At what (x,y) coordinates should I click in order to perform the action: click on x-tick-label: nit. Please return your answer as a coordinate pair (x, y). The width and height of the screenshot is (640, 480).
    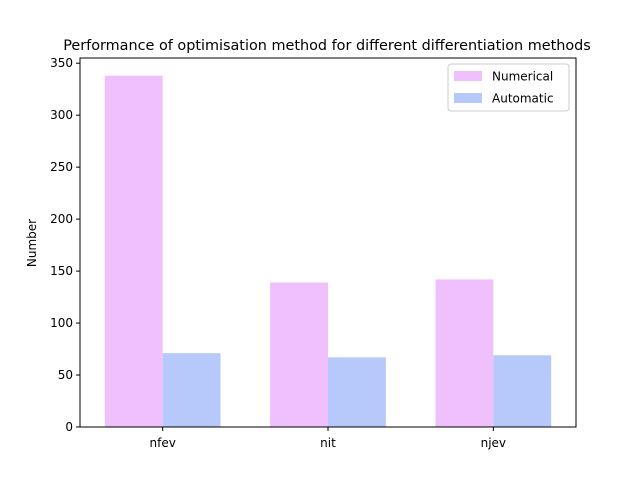
    Looking at the image, I should click on (328, 443).